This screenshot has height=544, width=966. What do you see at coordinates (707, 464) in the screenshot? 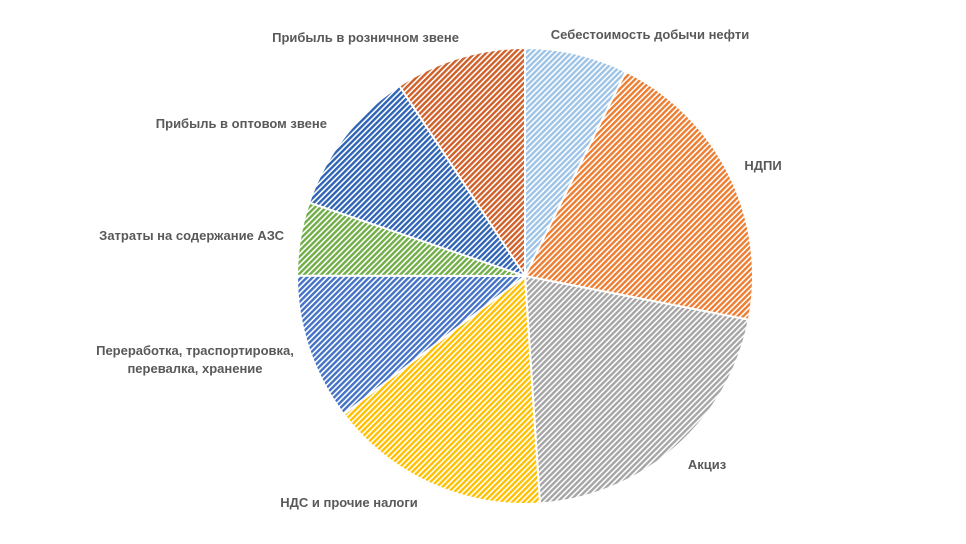
I see `slice-label: Акциз` at bounding box center [707, 464].